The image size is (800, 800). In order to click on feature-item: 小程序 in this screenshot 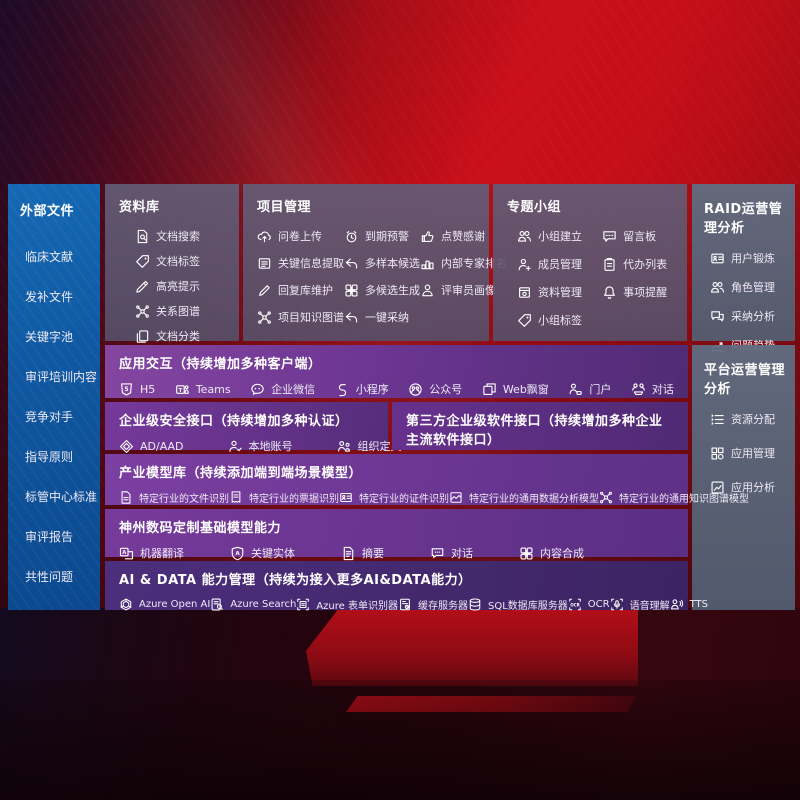, I will do `click(362, 389)`.